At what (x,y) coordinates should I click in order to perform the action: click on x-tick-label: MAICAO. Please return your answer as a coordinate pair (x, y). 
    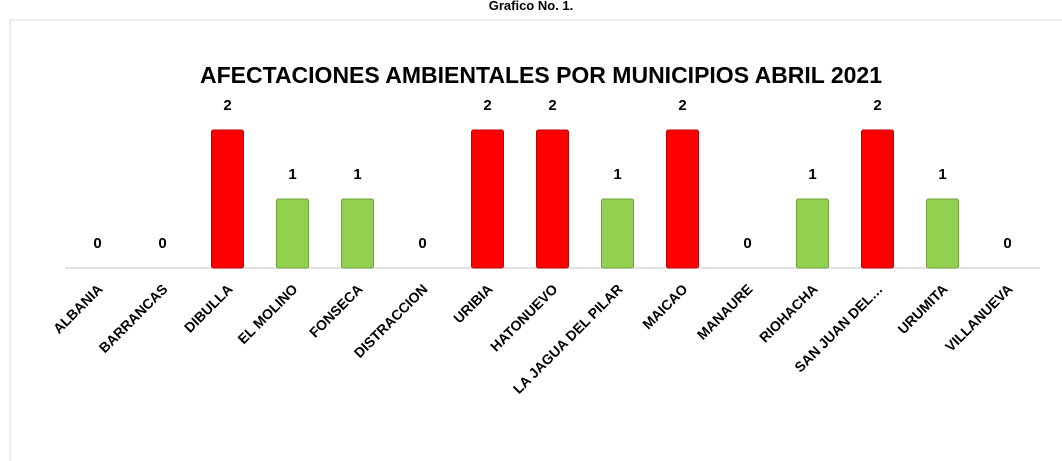
    Looking at the image, I should click on (665, 307).